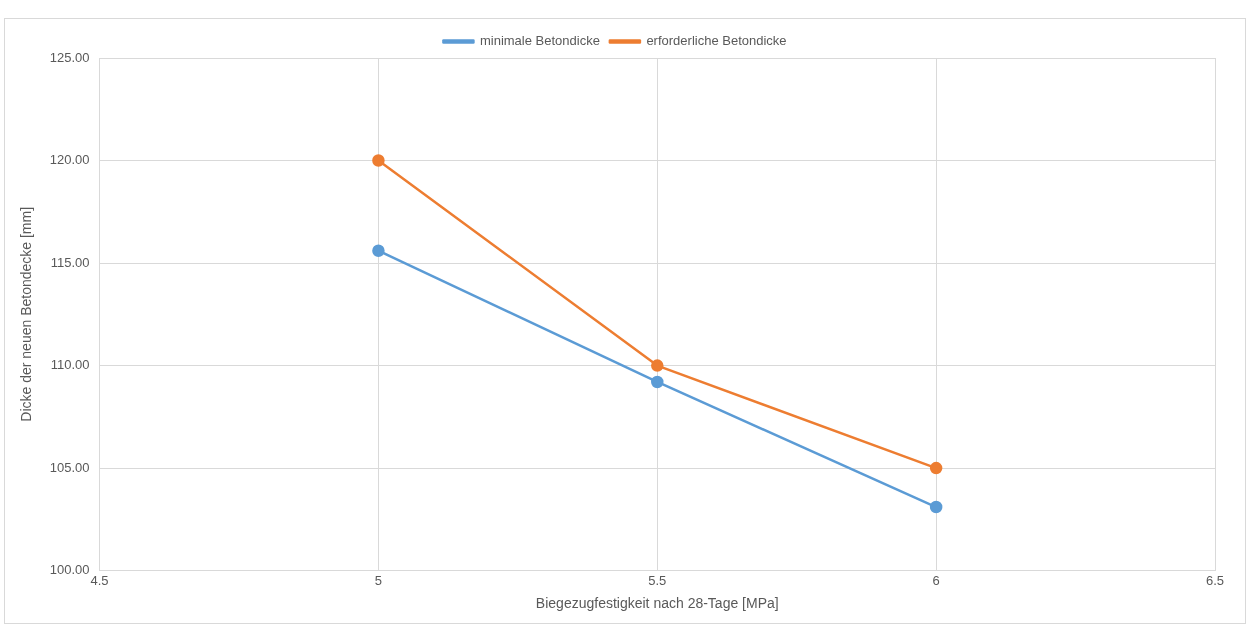 The image size is (1248, 626). I want to click on legend-label: erforderliche Betondicke, so click(716, 41).